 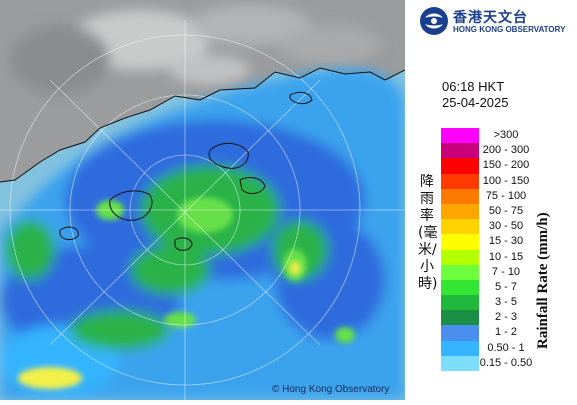 I want to click on legend-label: 15 - 30, so click(x=506, y=241).